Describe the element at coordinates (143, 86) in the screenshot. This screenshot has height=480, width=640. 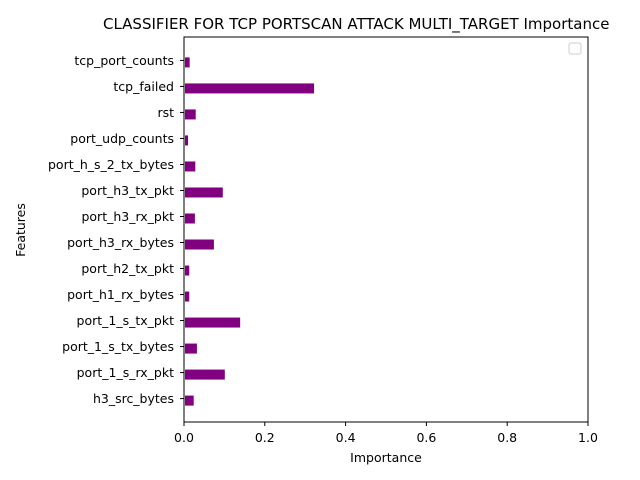
I see `y-tick-label: tcp_failed` at that location.